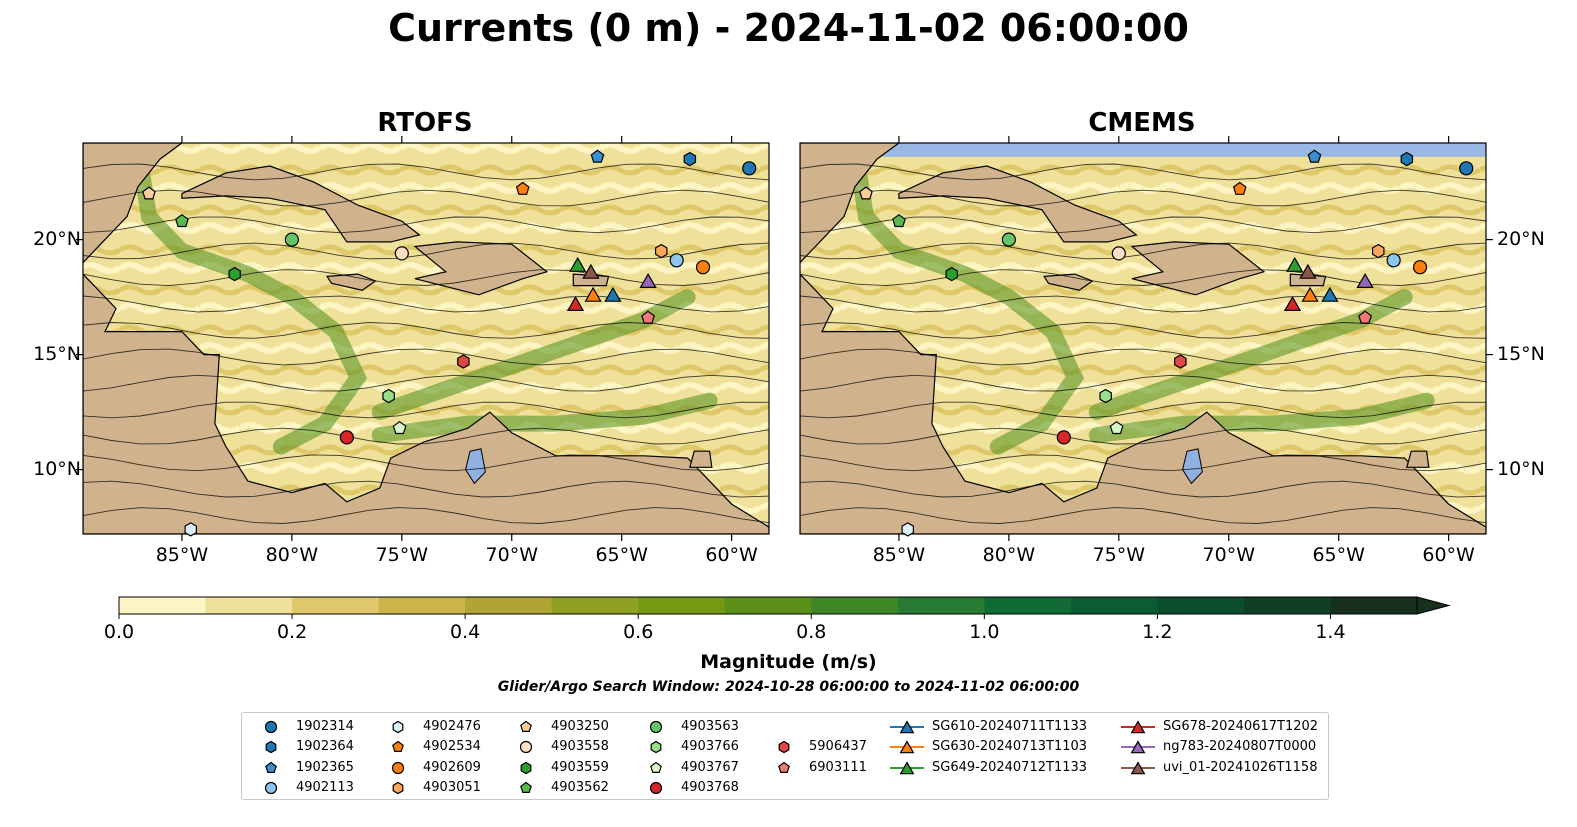 The image size is (1577, 827). Describe the element at coordinates (1433, 605) in the screenshot. I see `colorbar-extend-arrow` at that location.